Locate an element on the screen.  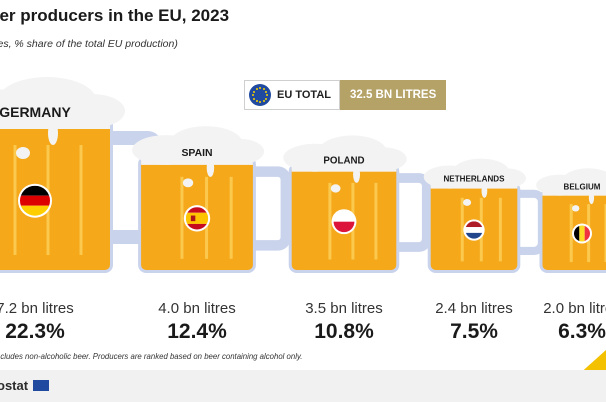
eu-total-value: 32.5 BN LITRES is located at coordinates (393, 95).